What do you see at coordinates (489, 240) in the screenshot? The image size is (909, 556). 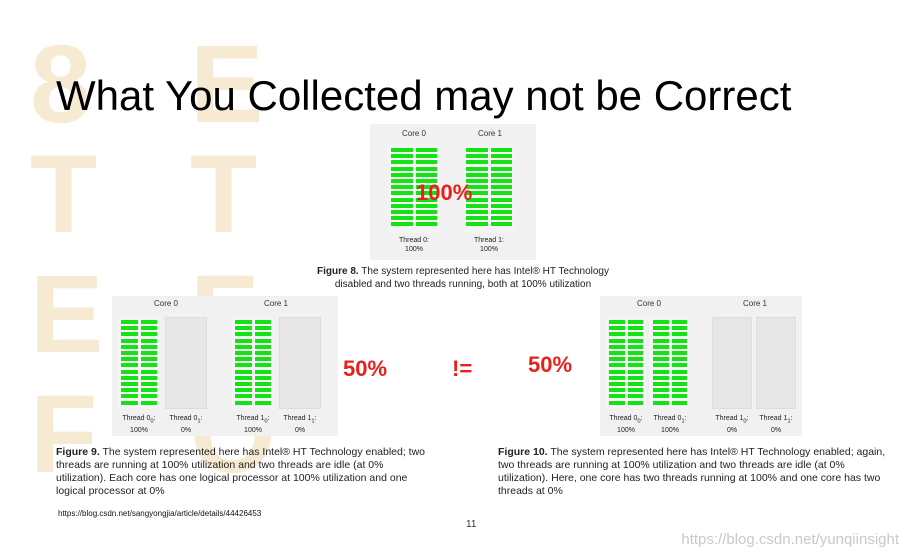 I see `thread-name: Thread 1:` at bounding box center [489, 240].